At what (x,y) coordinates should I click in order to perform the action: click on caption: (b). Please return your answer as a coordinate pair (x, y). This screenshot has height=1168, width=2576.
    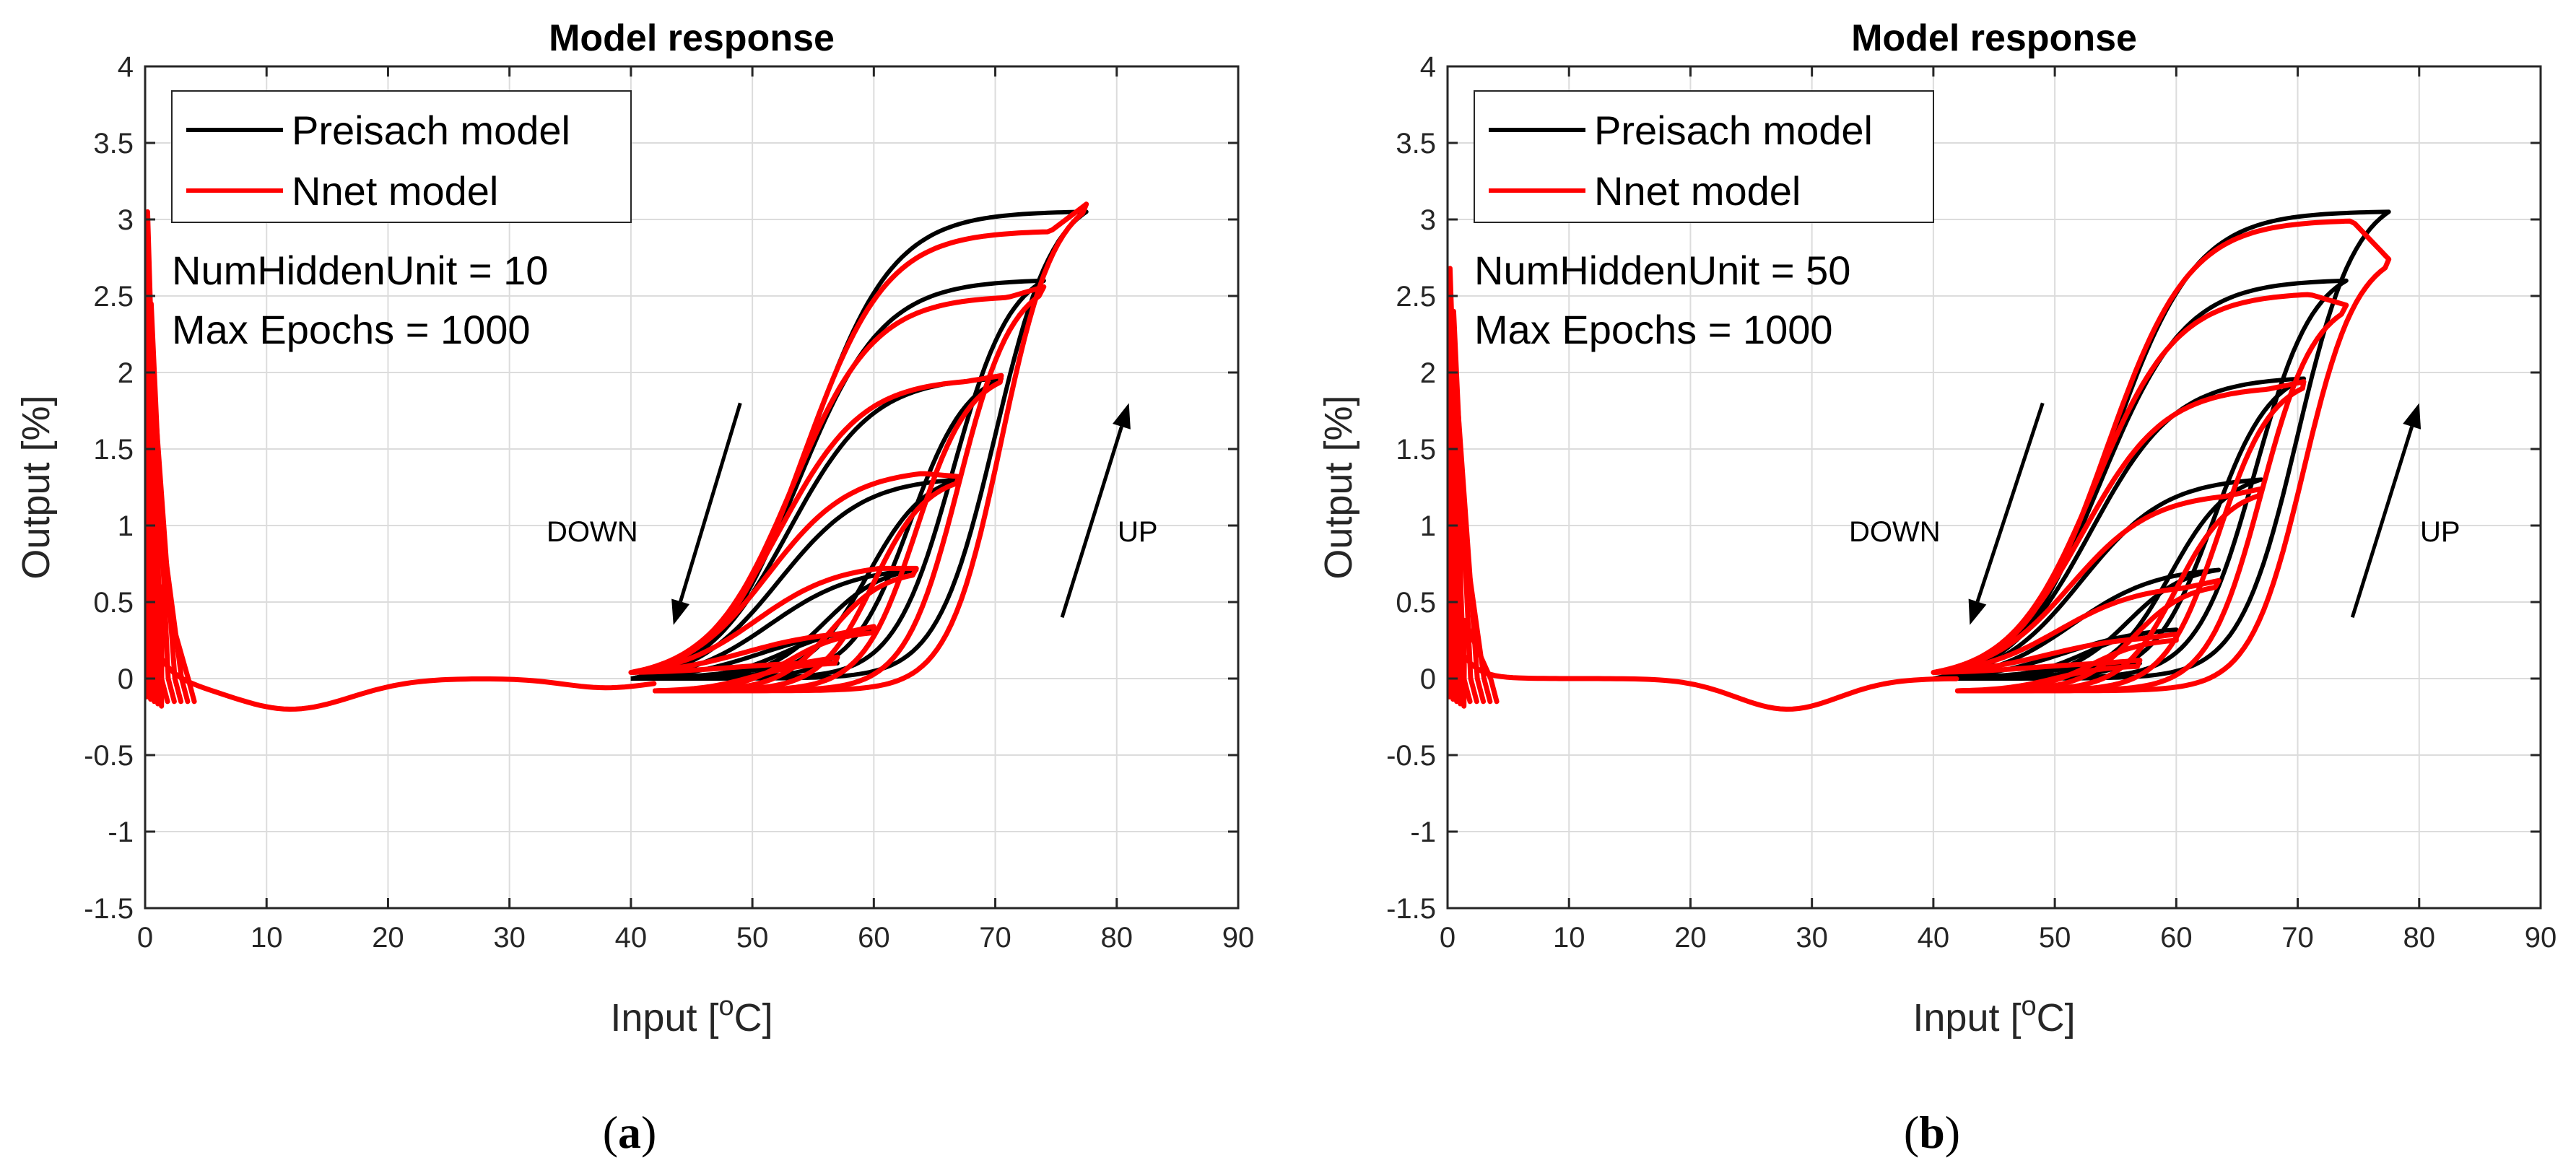
    Looking at the image, I should click on (1932, 1132).